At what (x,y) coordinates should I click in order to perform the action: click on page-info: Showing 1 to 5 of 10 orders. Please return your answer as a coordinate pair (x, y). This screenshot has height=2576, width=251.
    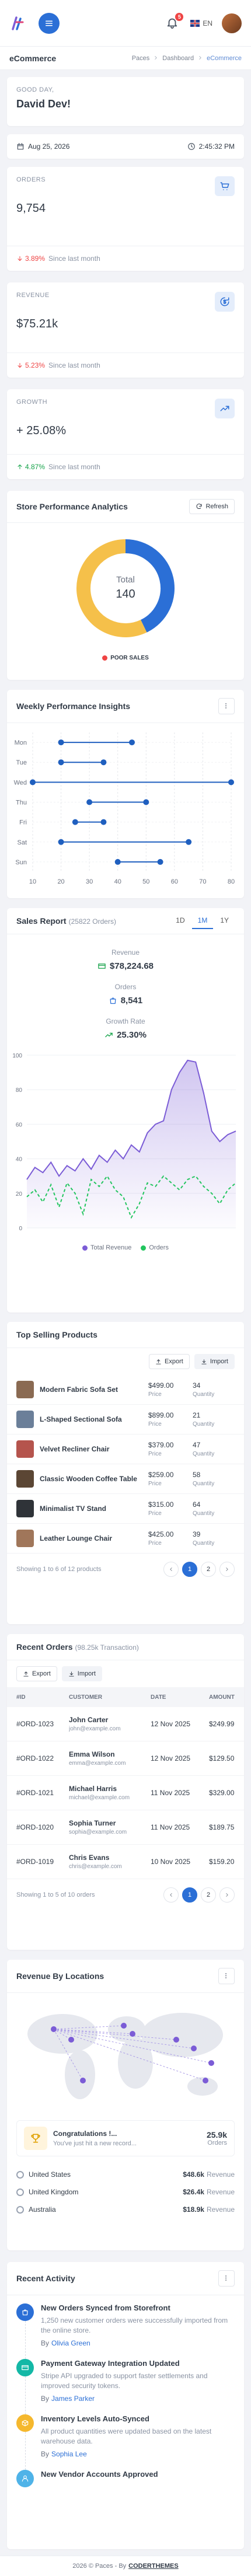
    Looking at the image, I should click on (55, 1894).